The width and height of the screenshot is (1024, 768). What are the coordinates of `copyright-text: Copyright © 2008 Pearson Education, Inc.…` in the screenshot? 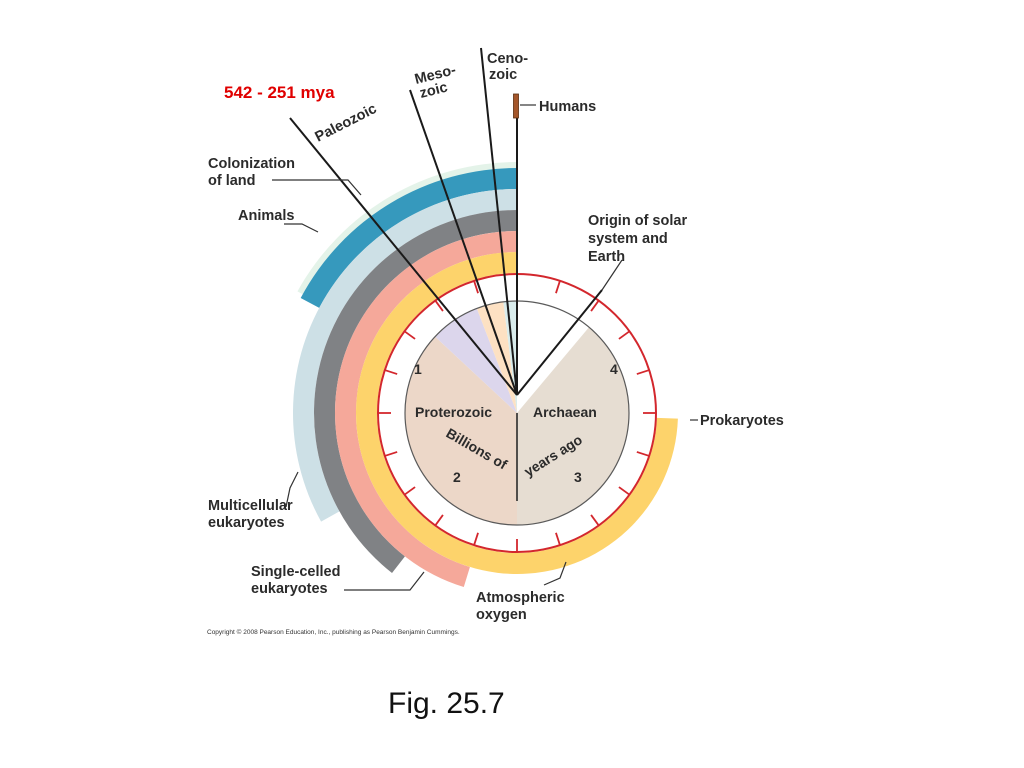 It's located at (333, 632).